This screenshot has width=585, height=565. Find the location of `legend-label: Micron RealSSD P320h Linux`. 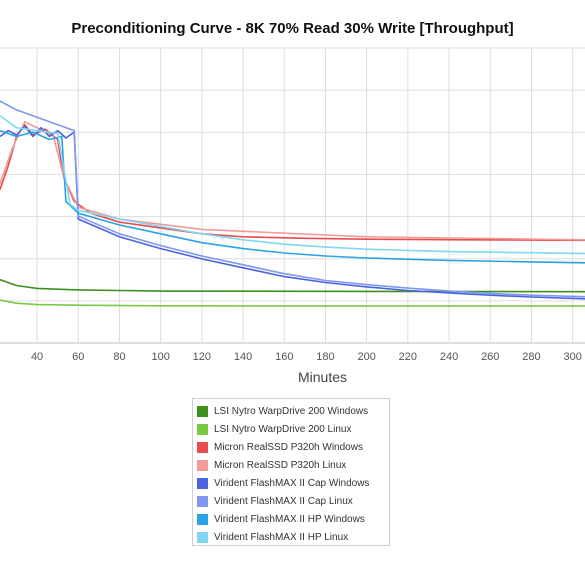

legend-label: Micron RealSSD P320h Linux is located at coordinates (280, 465).